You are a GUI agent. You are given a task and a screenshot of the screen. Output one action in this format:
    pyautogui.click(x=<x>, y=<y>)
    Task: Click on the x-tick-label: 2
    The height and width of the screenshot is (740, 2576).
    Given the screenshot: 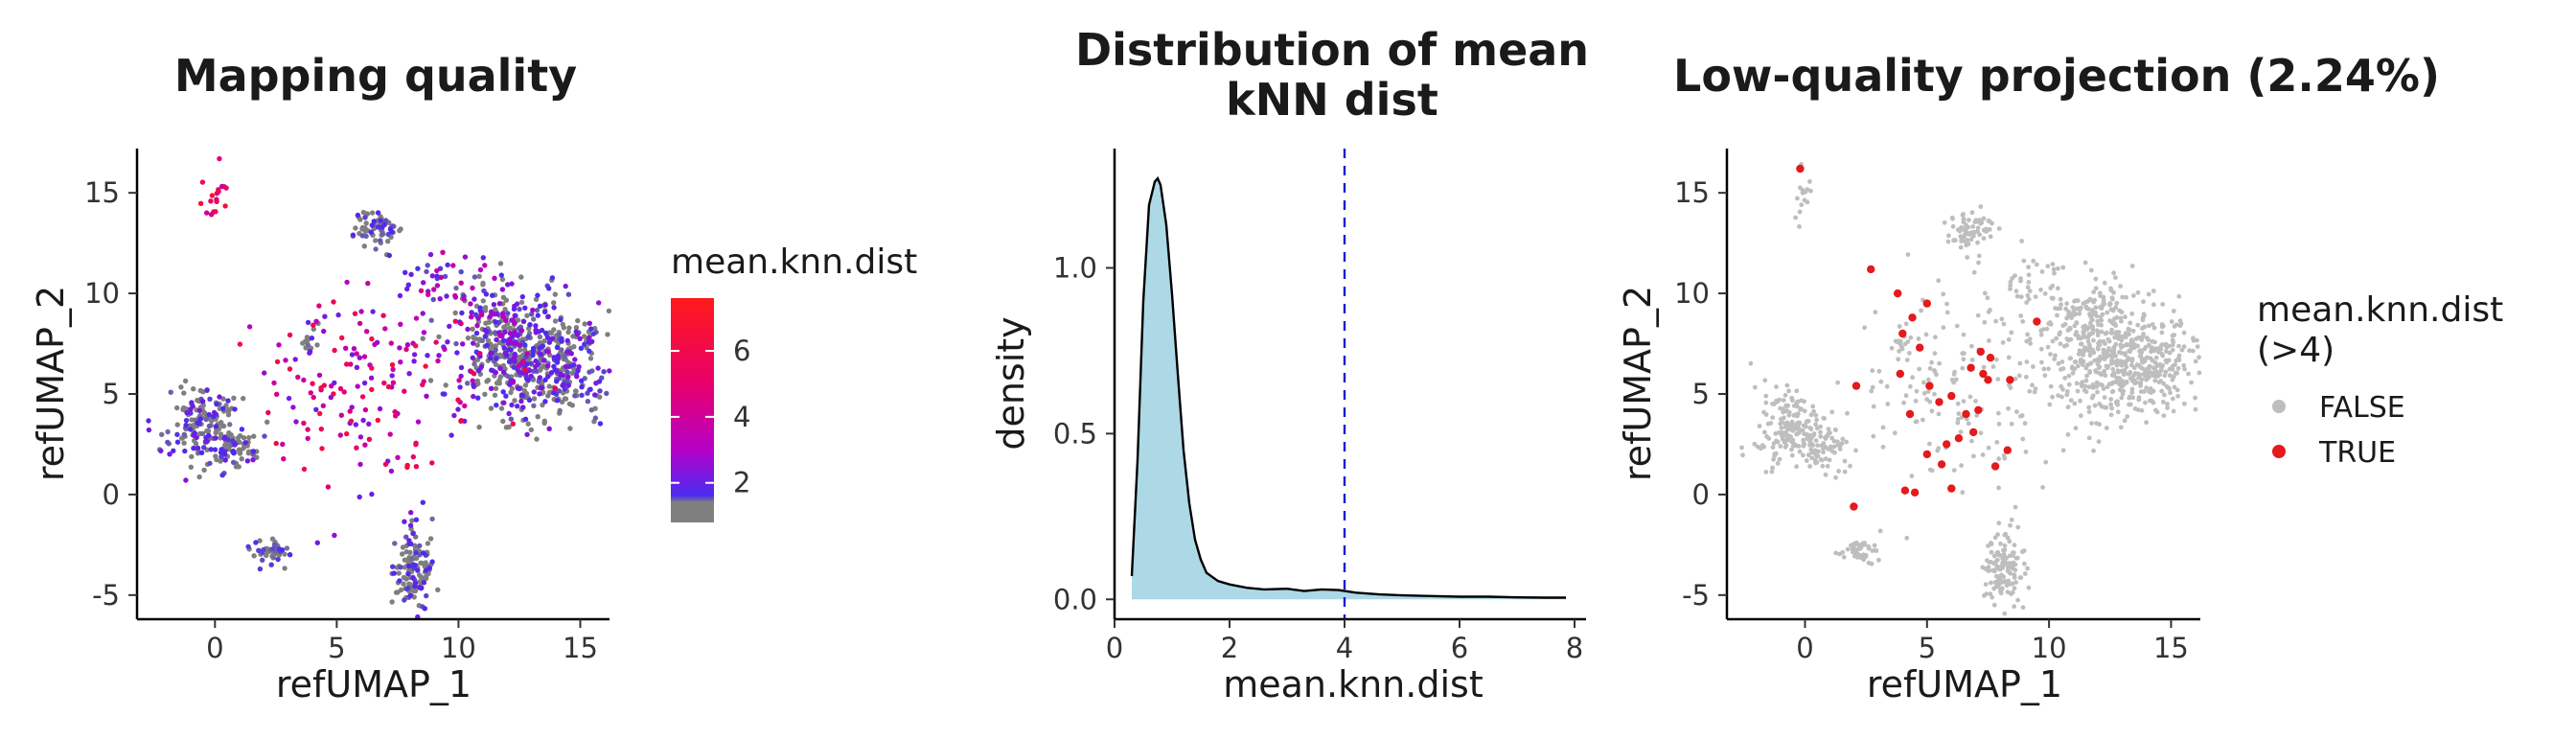 What is the action you would take?
    pyautogui.click(x=1229, y=648)
    